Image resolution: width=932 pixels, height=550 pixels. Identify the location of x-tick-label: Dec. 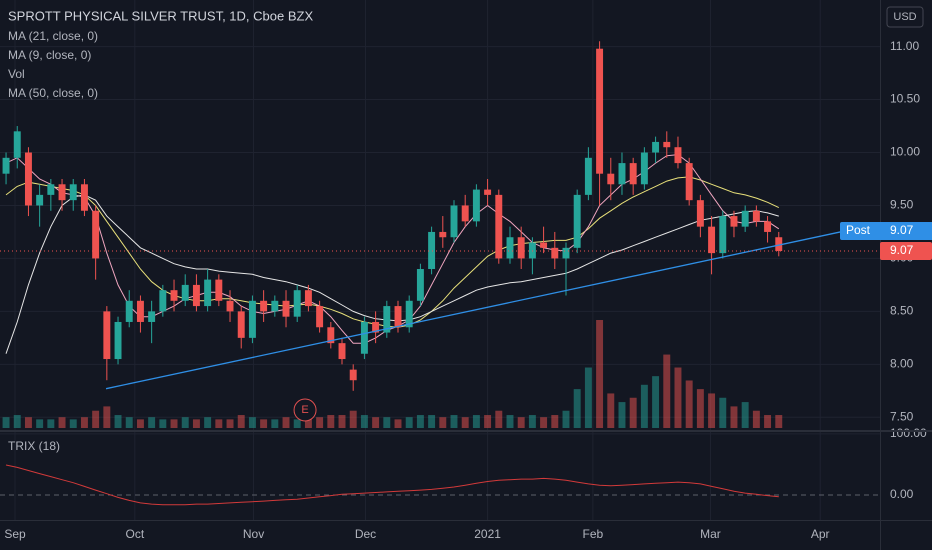
(365, 534).